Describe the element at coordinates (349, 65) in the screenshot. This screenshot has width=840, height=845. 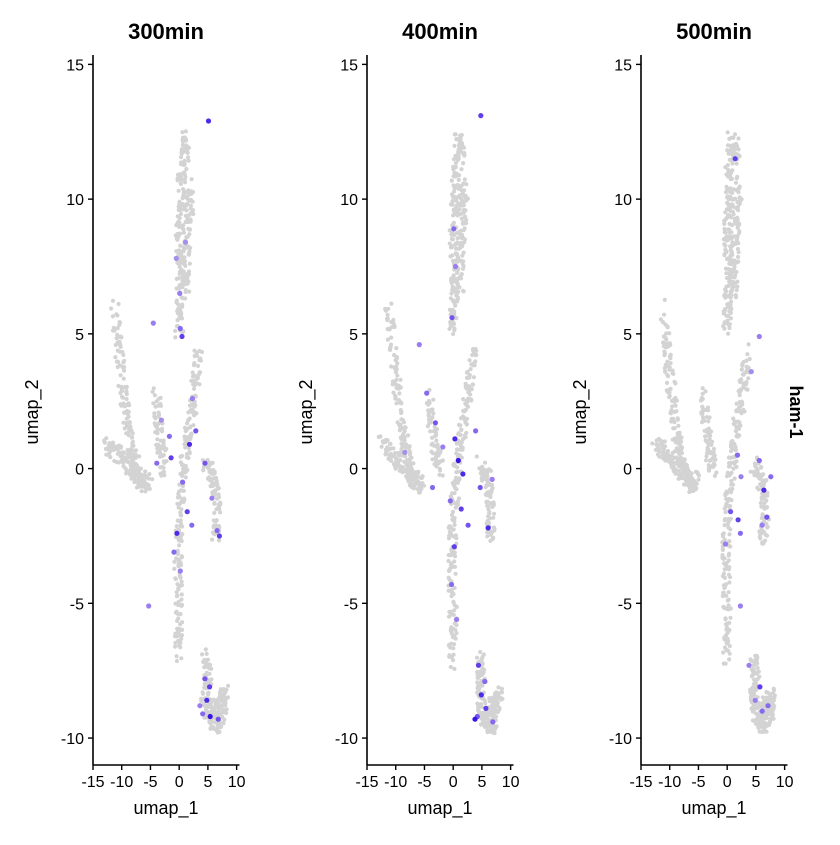
I see `y-tick-label: 15` at that location.